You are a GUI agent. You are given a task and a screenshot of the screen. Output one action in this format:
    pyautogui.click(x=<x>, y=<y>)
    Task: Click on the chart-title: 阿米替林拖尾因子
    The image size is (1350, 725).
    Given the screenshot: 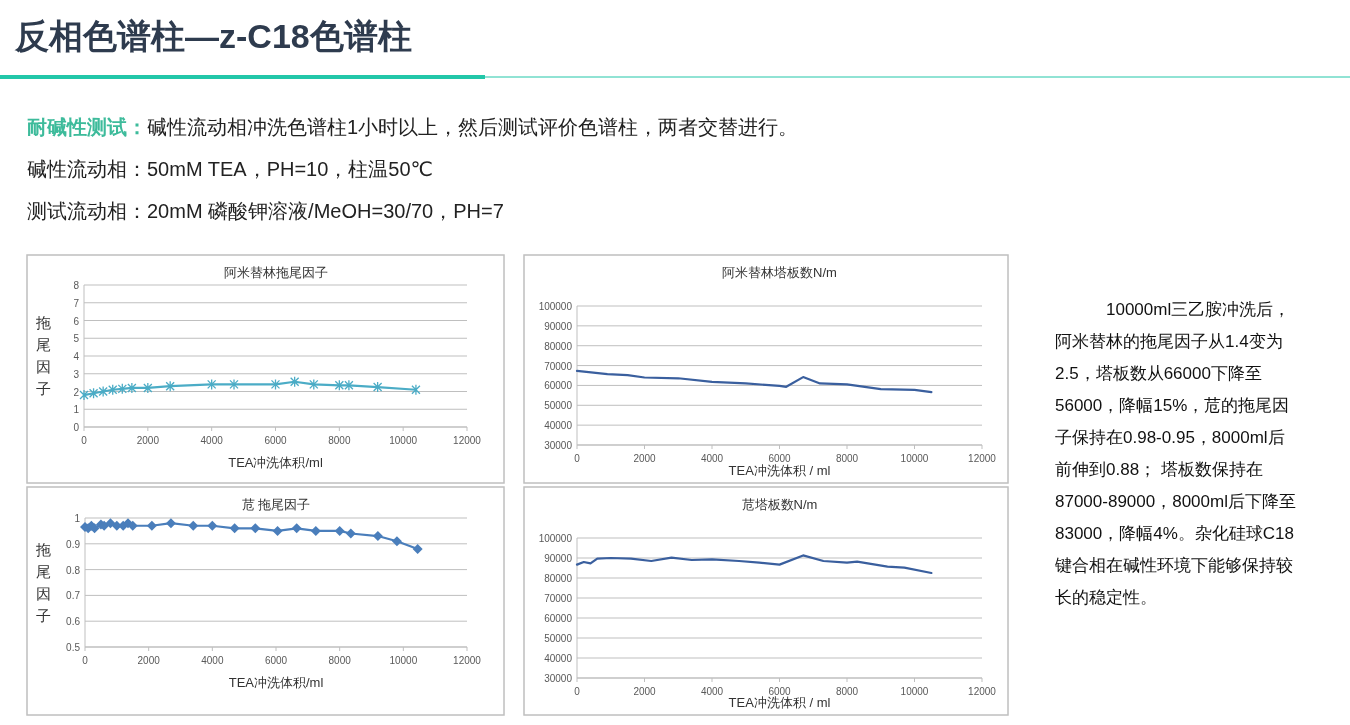 What is the action you would take?
    pyautogui.click(x=275, y=272)
    